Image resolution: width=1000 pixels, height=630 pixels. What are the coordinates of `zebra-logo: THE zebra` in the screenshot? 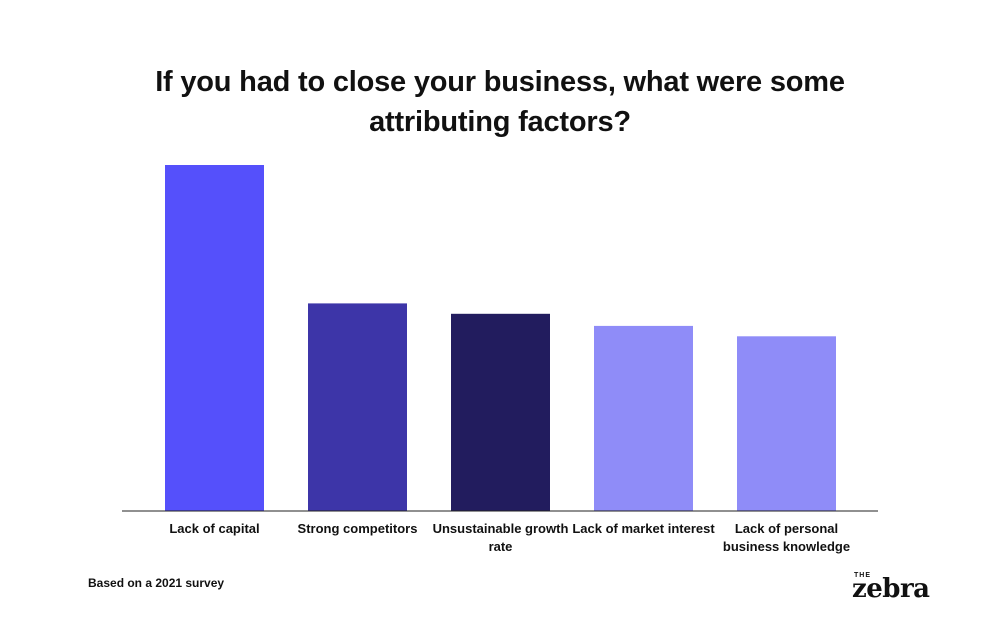 It's located at (897, 592).